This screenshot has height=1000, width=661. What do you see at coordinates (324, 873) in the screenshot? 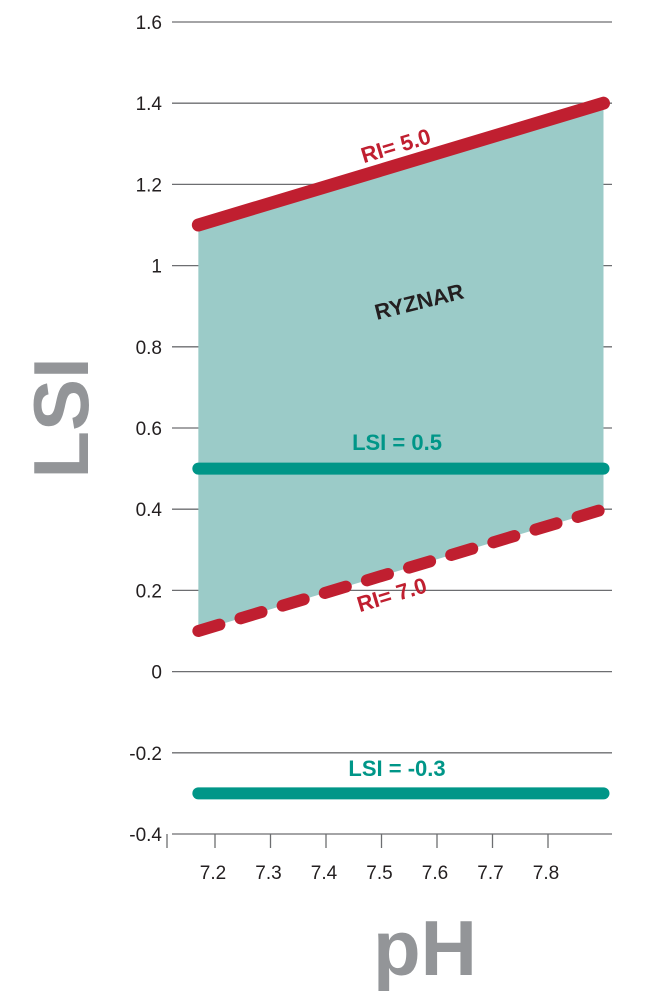
I see `x-tick-label: 7.4` at bounding box center [324, 873].